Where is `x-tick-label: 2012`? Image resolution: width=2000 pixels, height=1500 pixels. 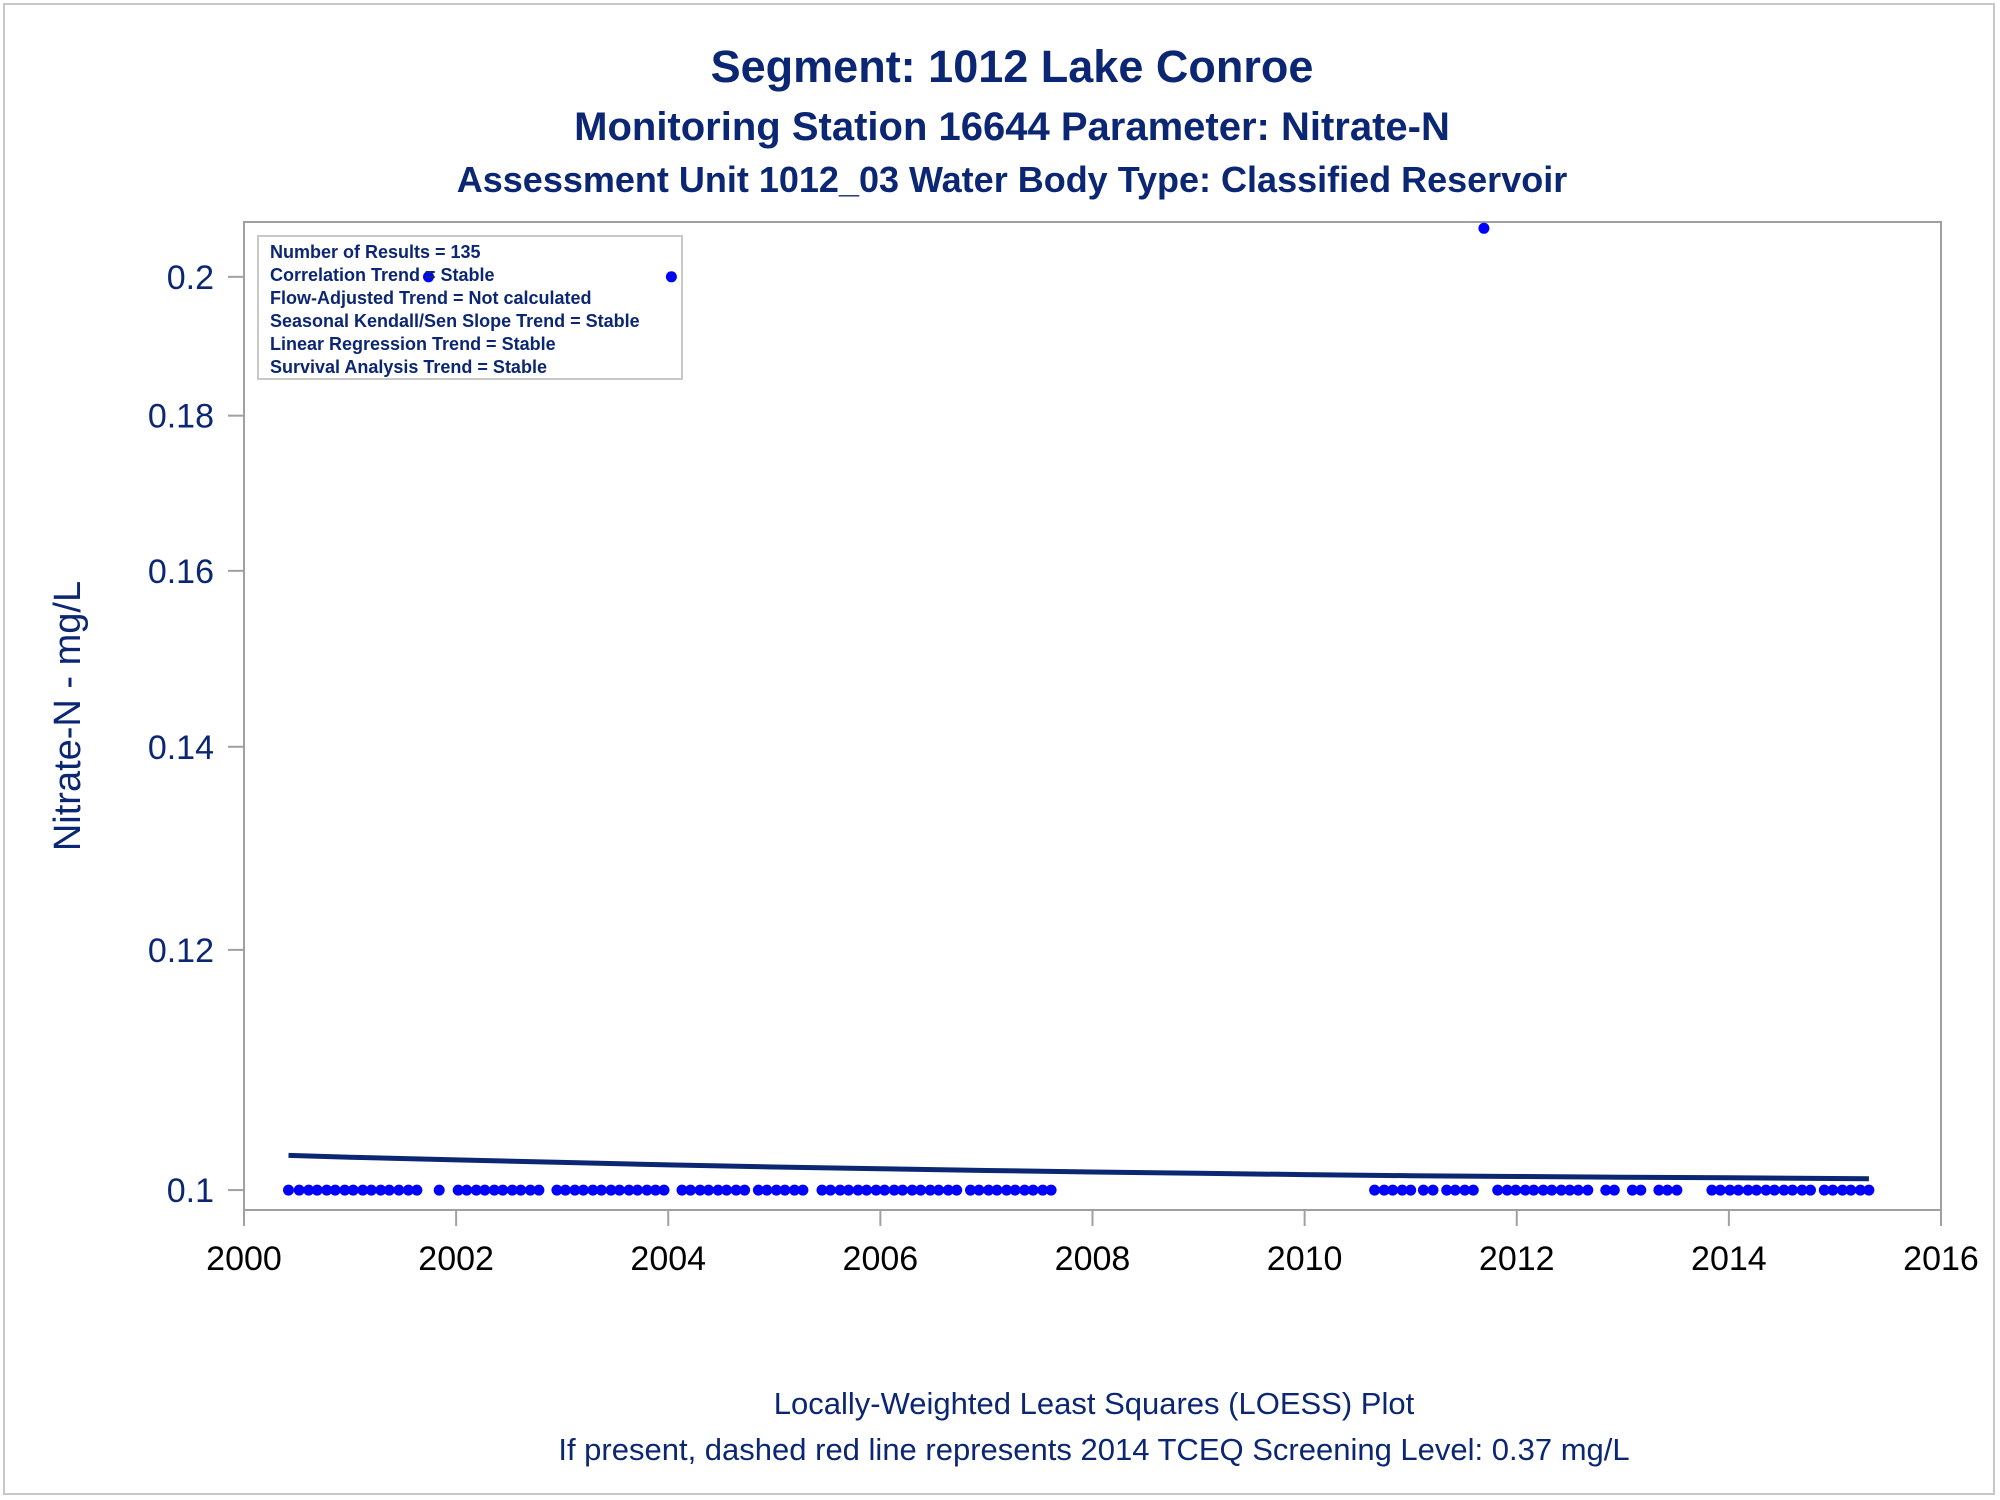 x-tick-label: 2012 is located at coordinates (1517, 1259).